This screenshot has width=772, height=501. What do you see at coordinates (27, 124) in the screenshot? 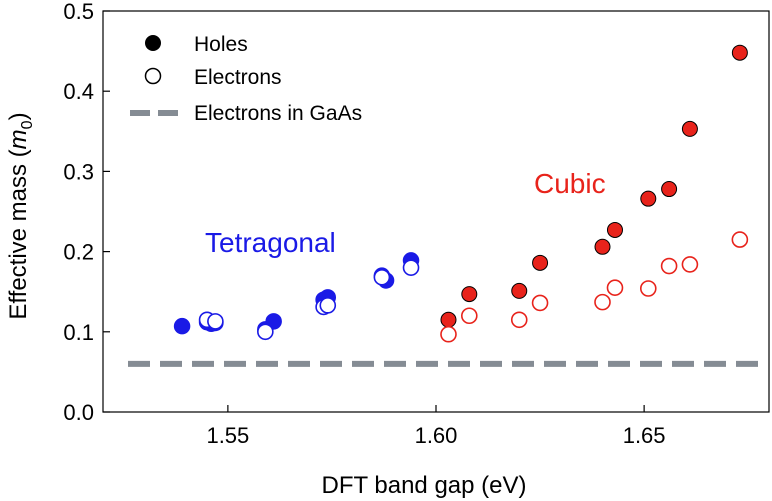
I see `y-axis-label-sub: 0` at bounding box center [27, 124].